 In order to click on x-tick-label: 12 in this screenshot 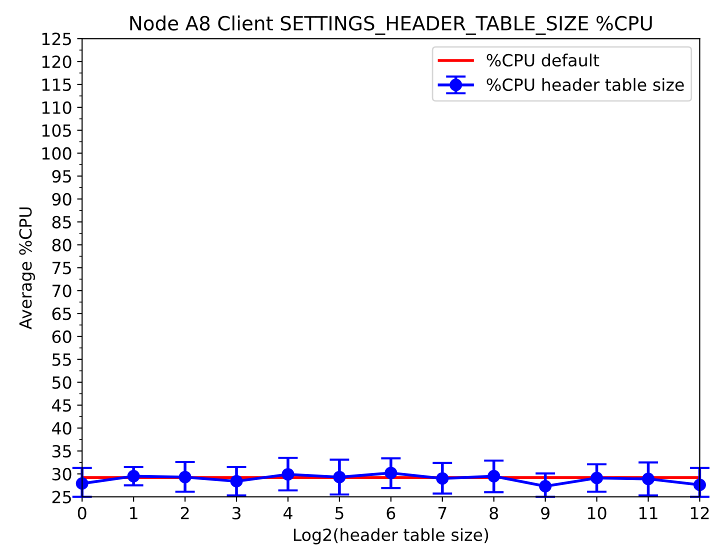, I will do `click(699, 513)`.